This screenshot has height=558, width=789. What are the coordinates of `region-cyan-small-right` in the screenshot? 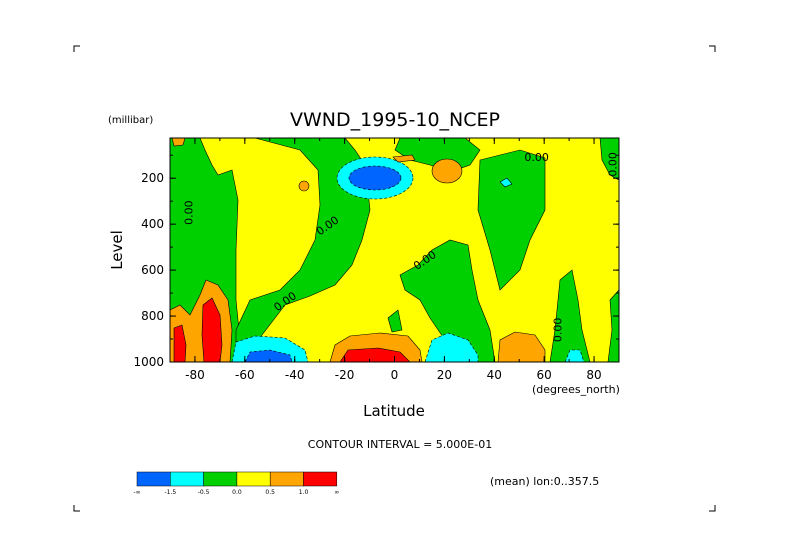 It's located at (506, 182).